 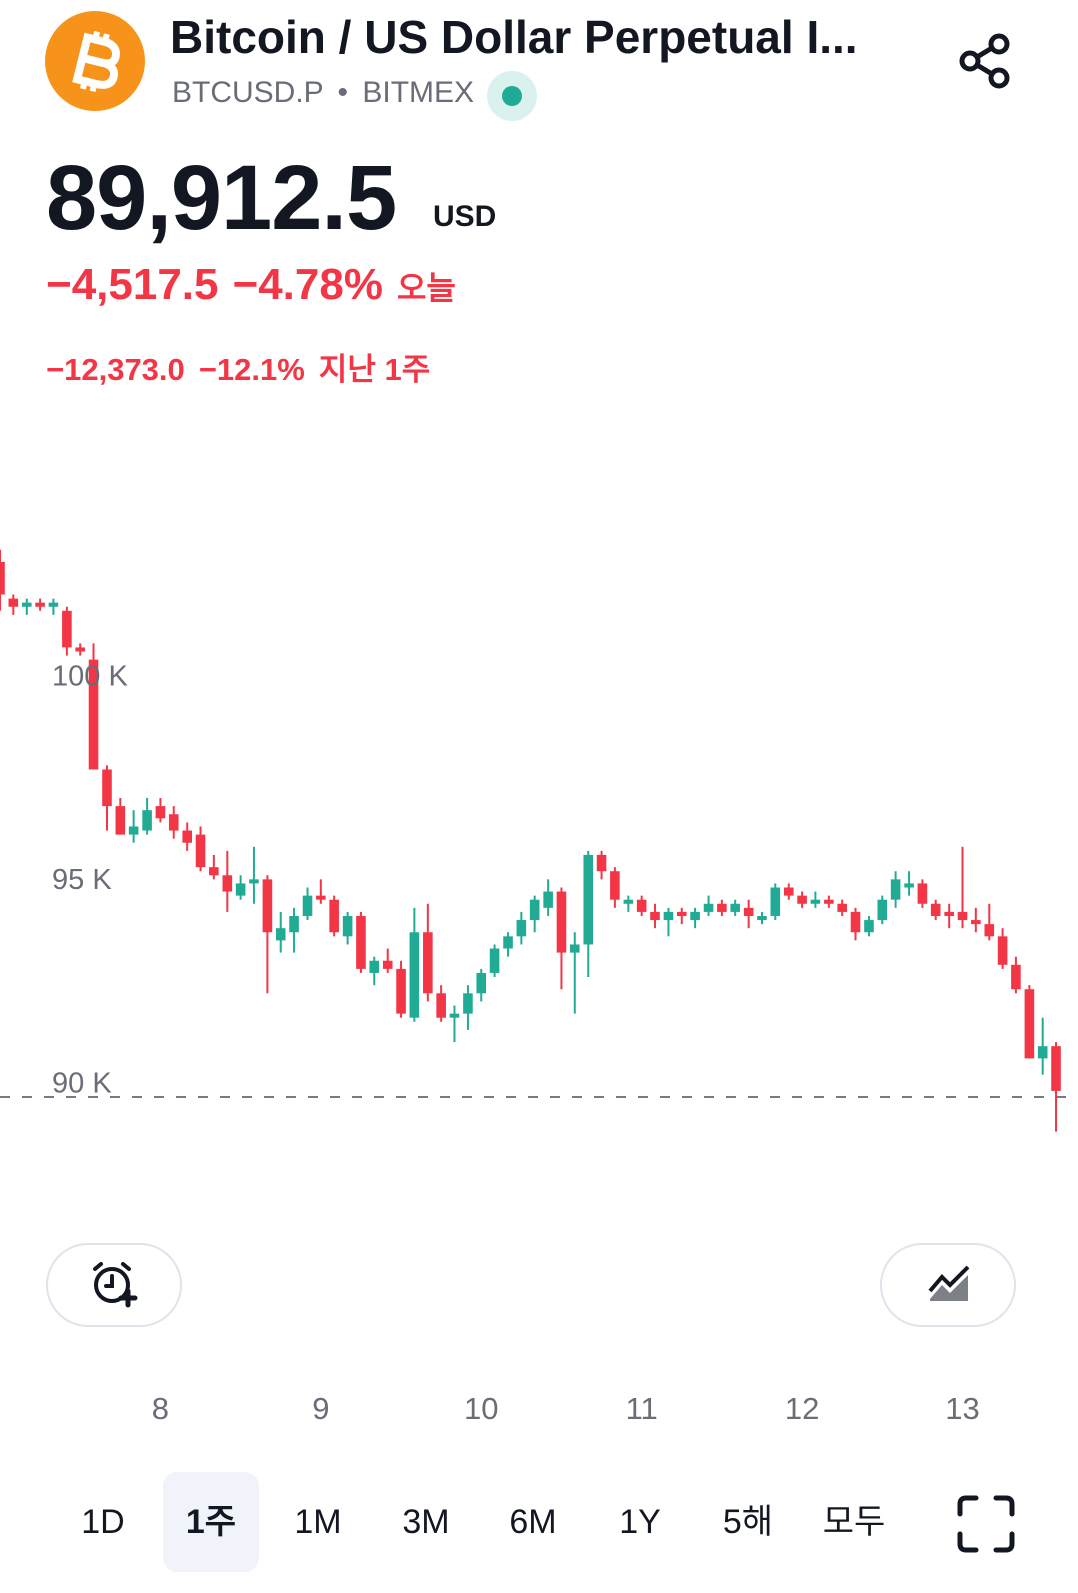 I want to click on last-price: 89,912.5, so click(x=221, y=198).